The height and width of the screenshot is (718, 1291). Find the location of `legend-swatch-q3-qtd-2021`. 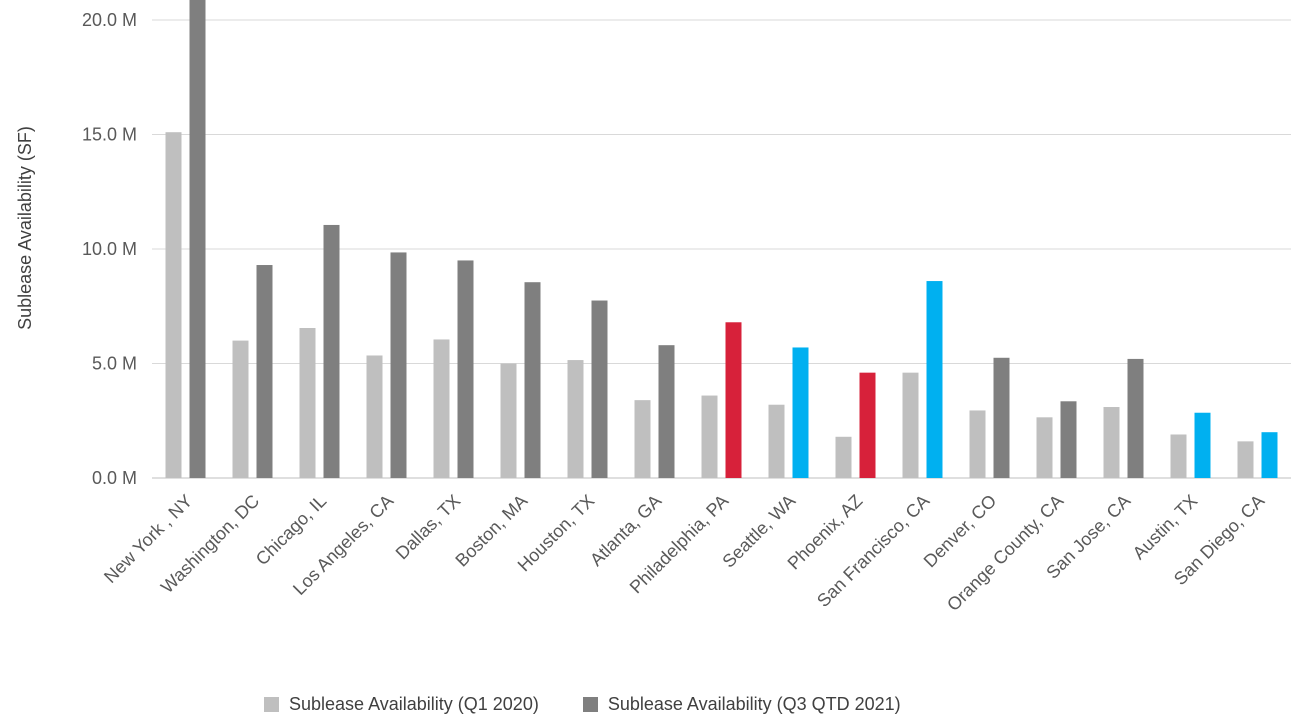

legend-swatch-q3-qtd-2021 is located at coordinates (590, 704).